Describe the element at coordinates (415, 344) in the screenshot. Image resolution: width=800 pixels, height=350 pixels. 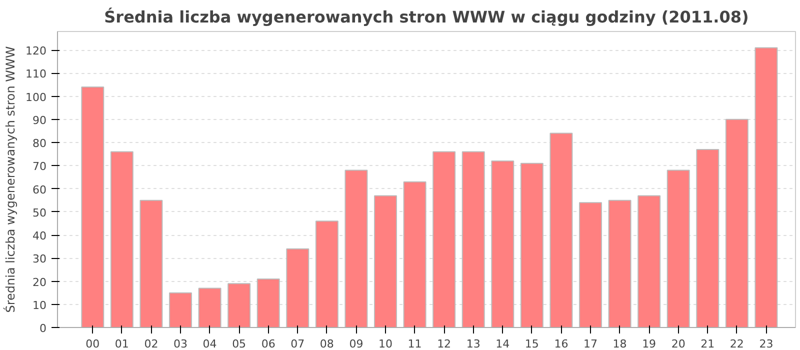
I see `x-tick-label: 11` at that location.